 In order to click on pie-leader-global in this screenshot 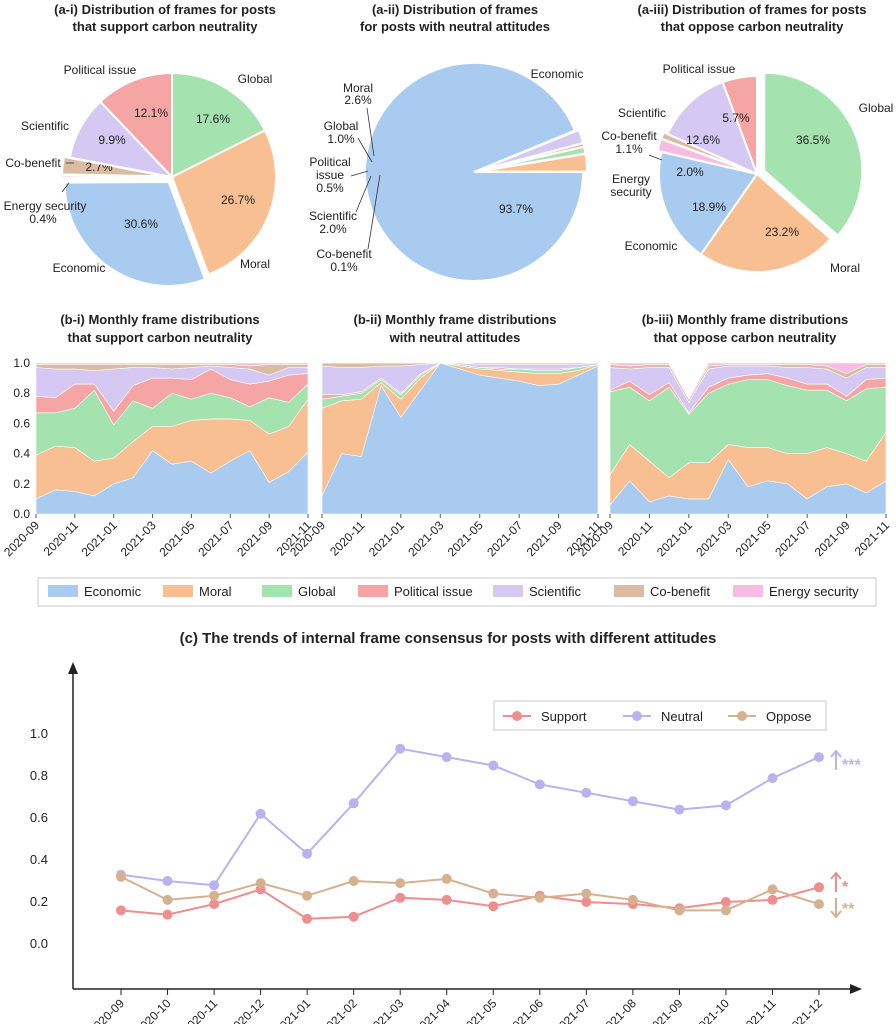, I will do `click(365, 150)`.